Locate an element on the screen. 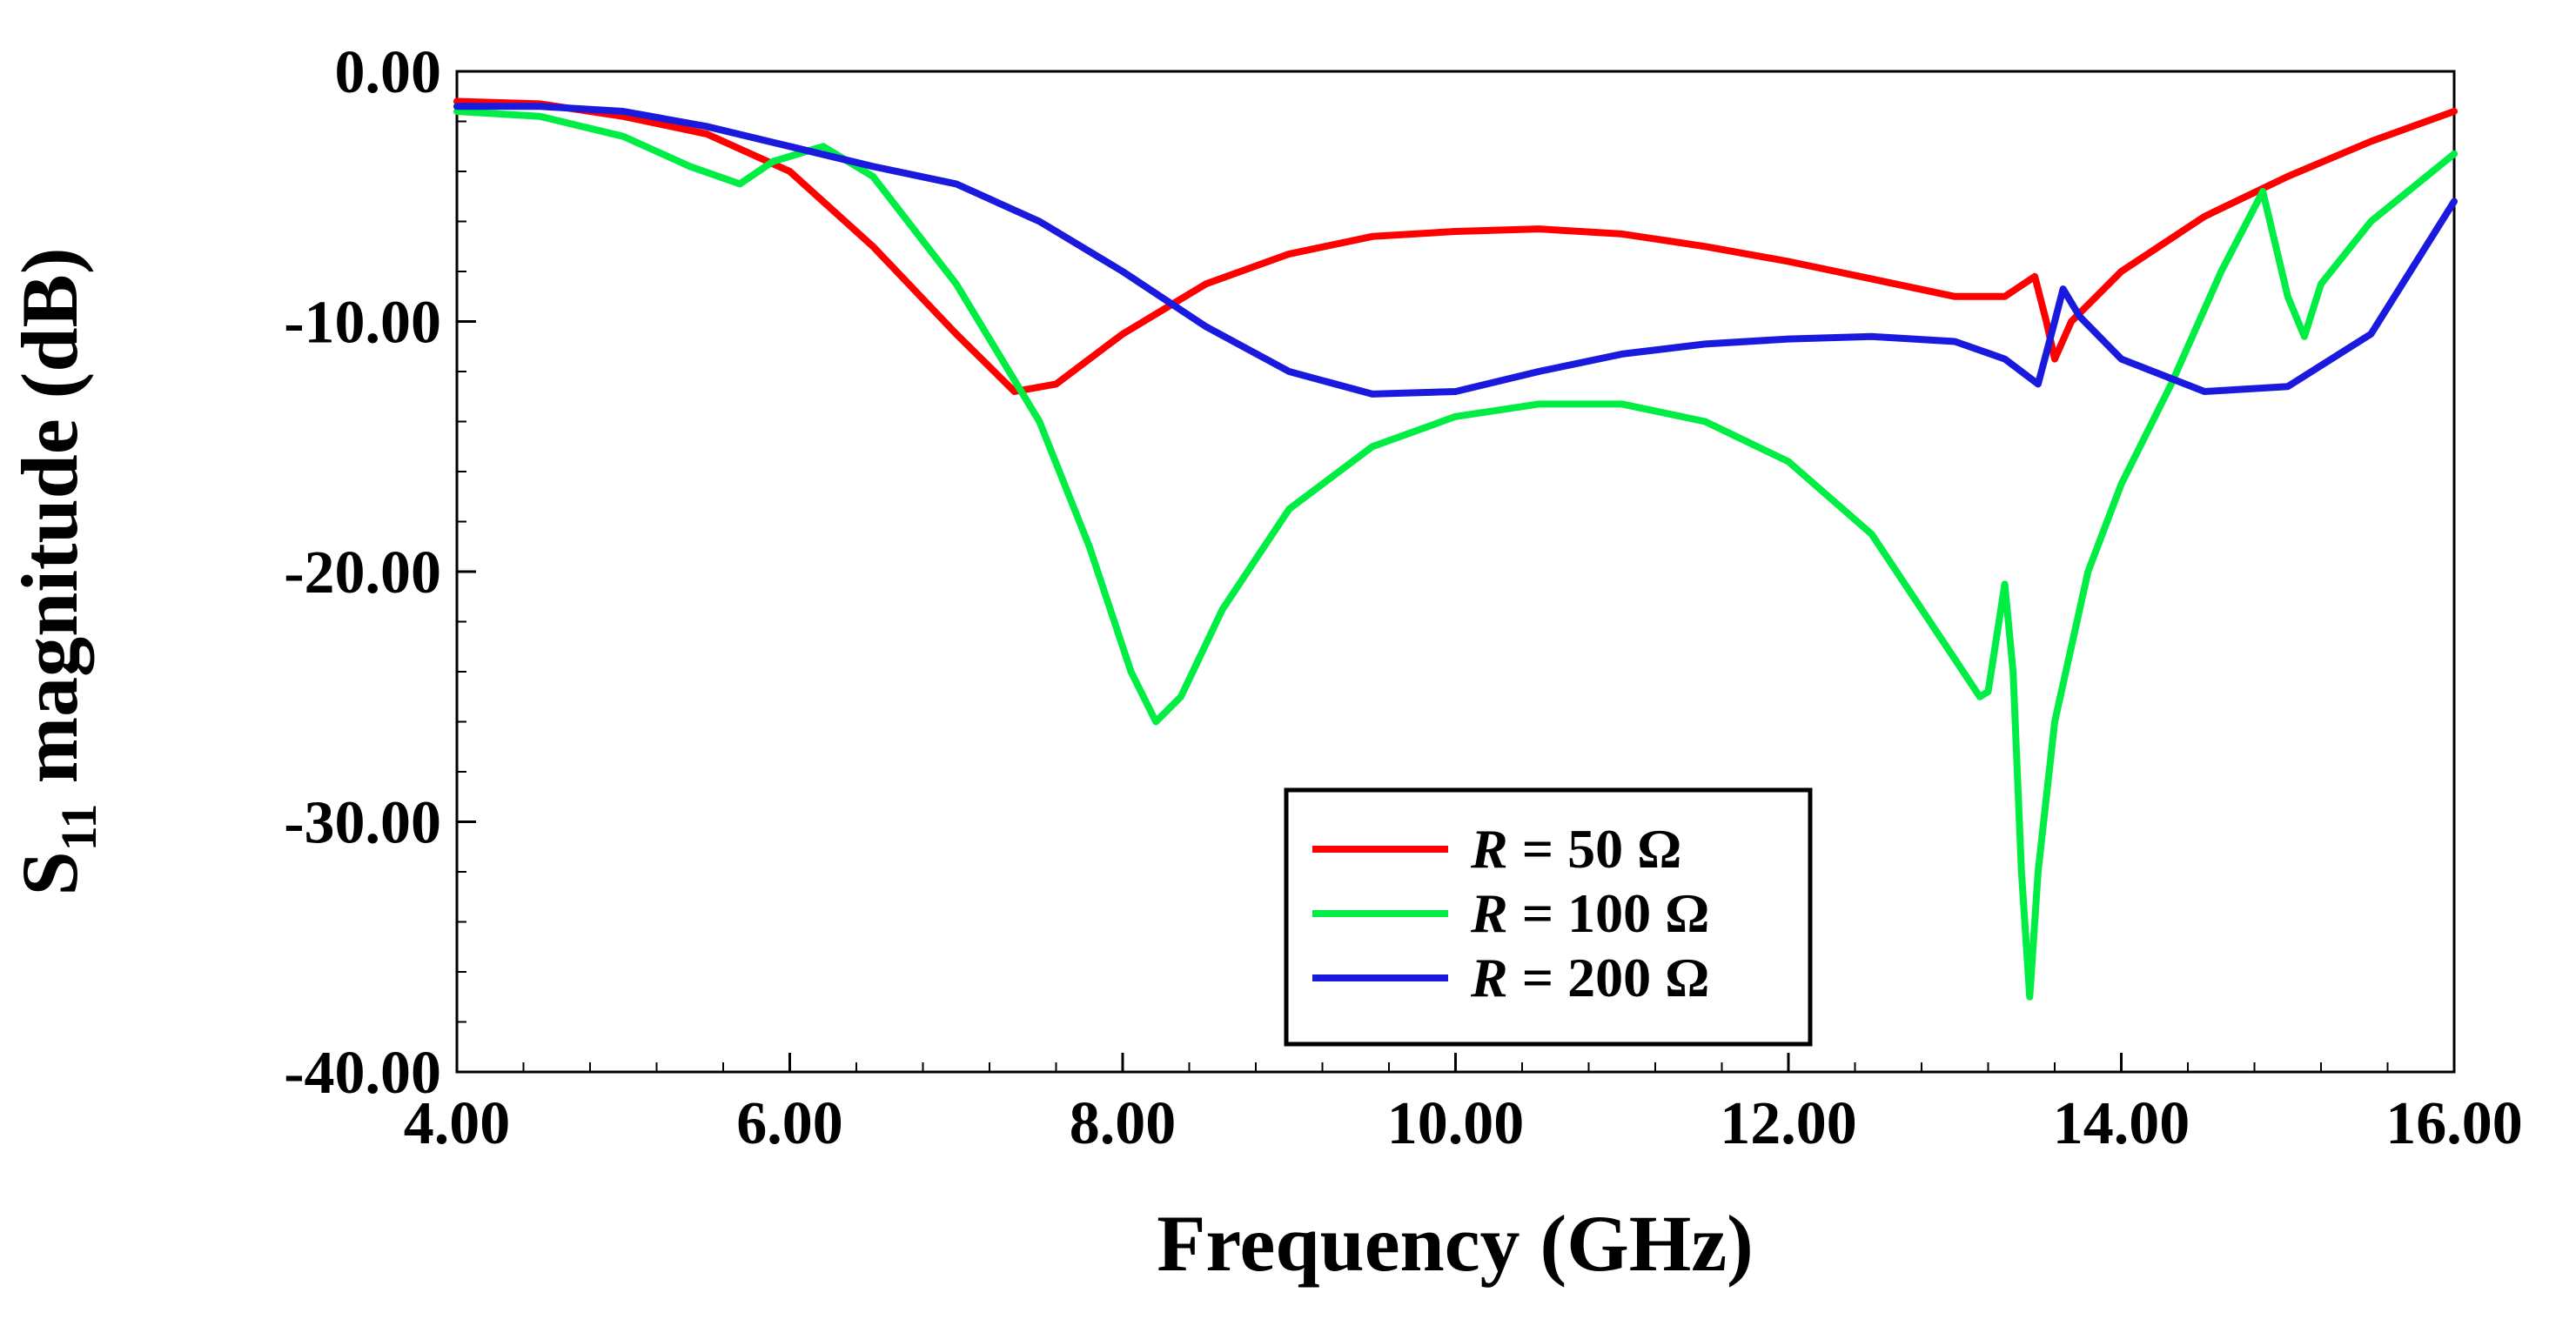 The width and height of the screenshot is (2576, 1326). x-tick-label: 10.00 is located at coordinates (1456, 1123).